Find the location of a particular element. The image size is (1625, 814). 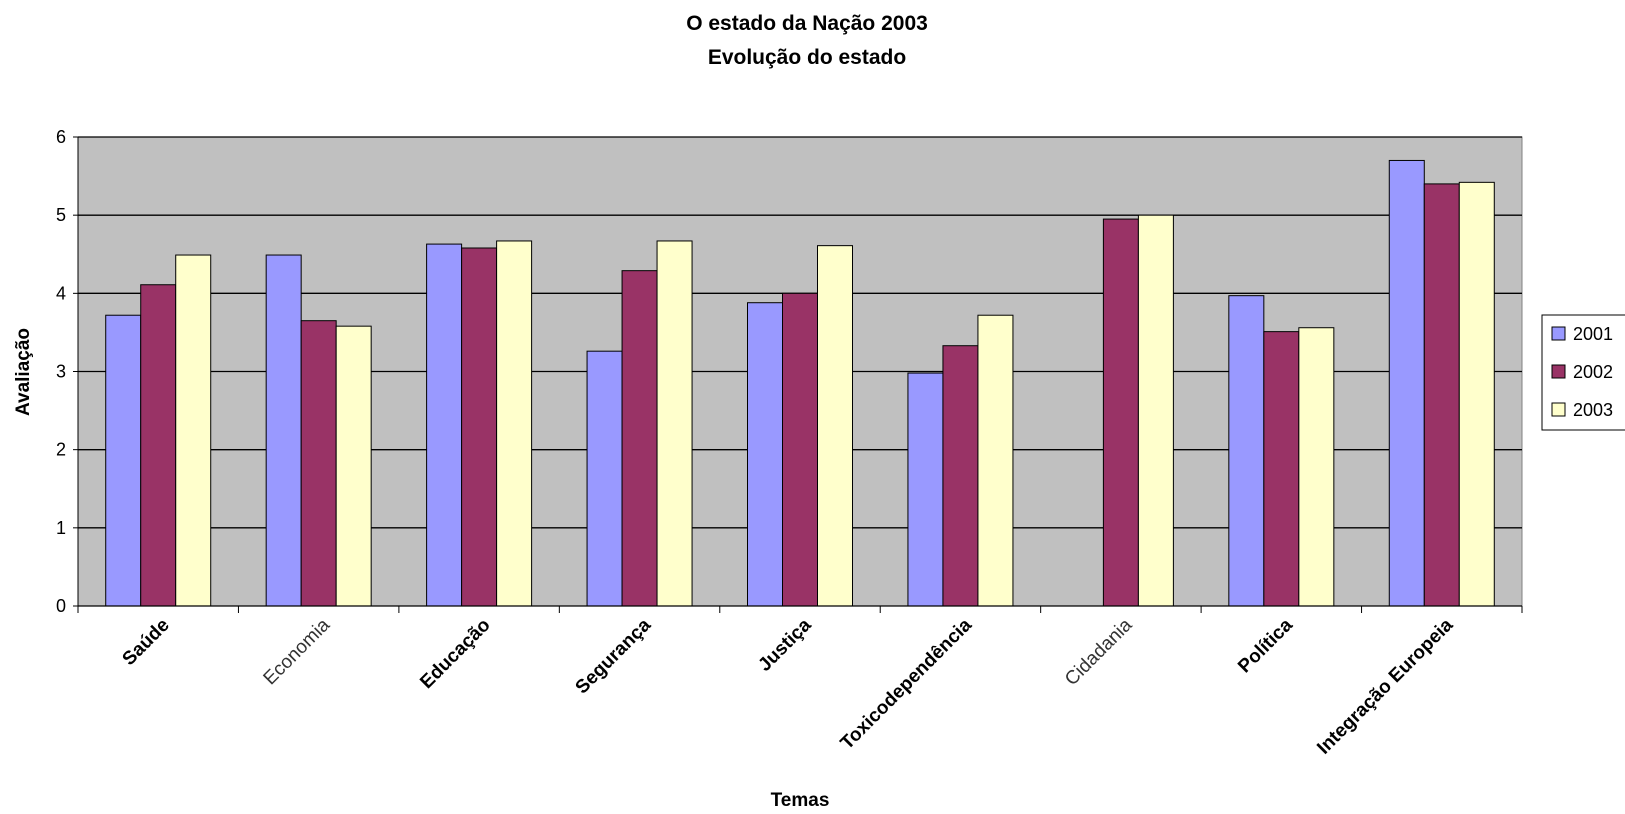

legend-swatch-2003 is located at coordinates (1558, 409).